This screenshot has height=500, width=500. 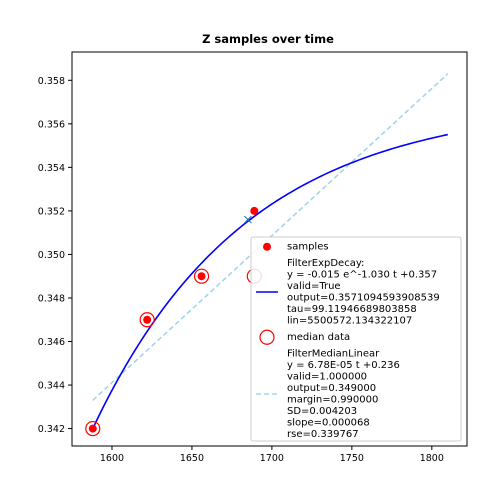 What do you see at coordinates (325, 263) in the screenshot?
I see `legend-label-line: FilterExpDecay:` at bounding box center [325, 263].